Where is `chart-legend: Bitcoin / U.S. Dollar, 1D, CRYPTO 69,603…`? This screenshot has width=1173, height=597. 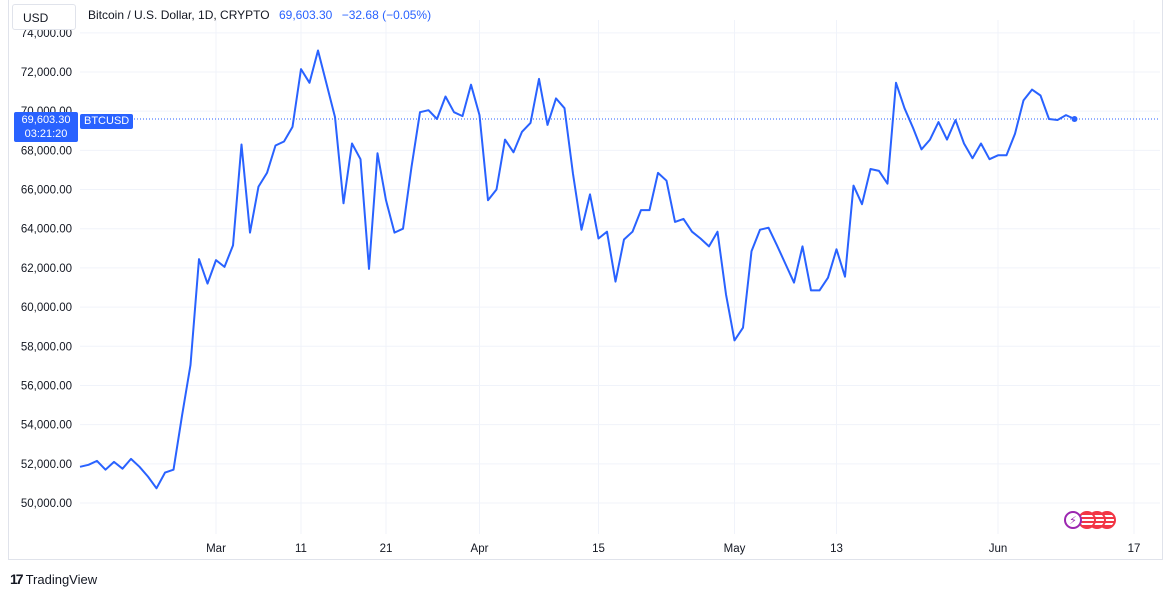 chart-legend: Bitcoin / U.S. Dollar, 1D, CRYPTO 69,603… is located at coordinates (259, 15).